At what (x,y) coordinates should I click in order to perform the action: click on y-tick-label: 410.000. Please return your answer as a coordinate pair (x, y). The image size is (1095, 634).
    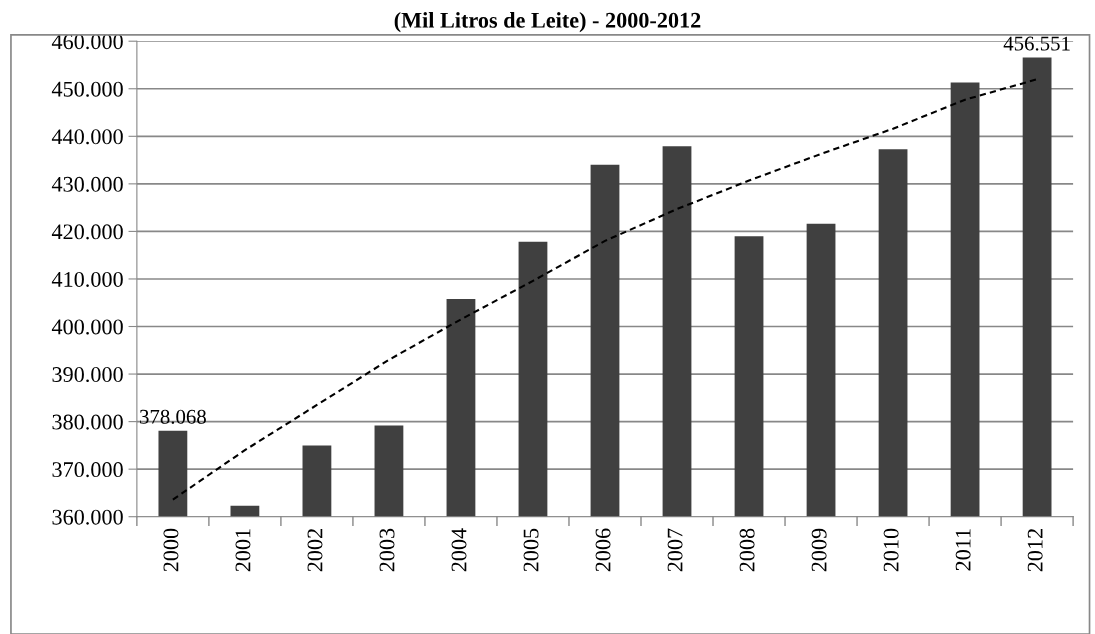
    Looking at the image, I should click on (87, 279).